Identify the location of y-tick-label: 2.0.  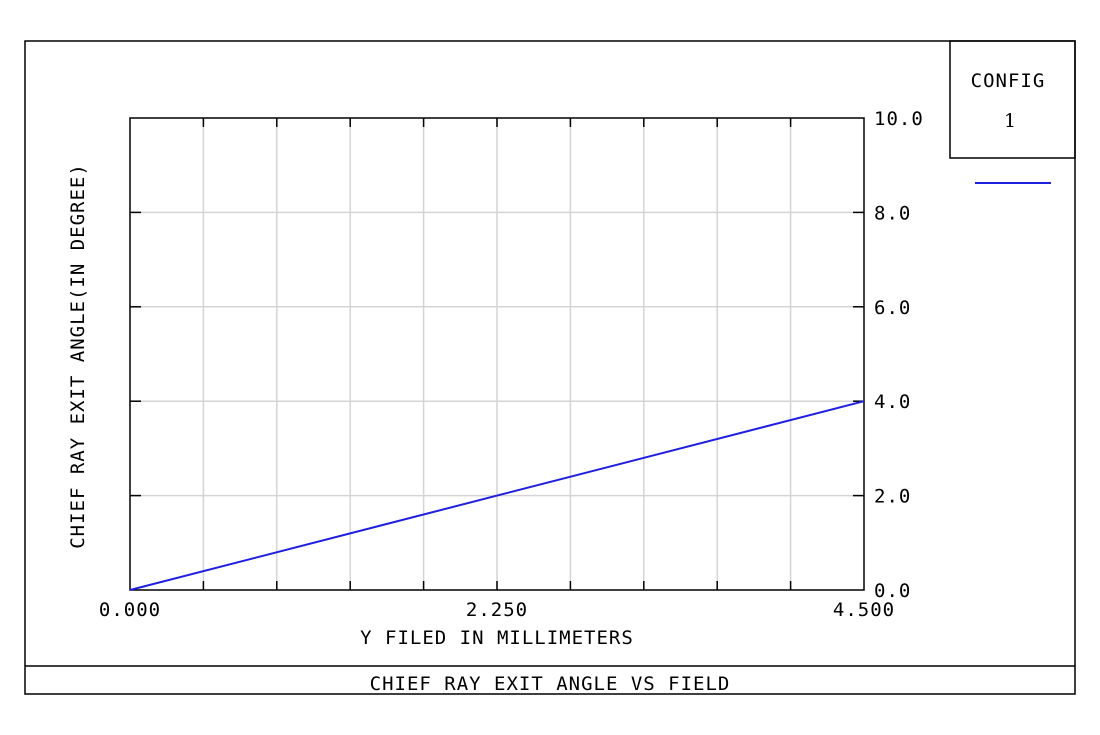
(892, 497).